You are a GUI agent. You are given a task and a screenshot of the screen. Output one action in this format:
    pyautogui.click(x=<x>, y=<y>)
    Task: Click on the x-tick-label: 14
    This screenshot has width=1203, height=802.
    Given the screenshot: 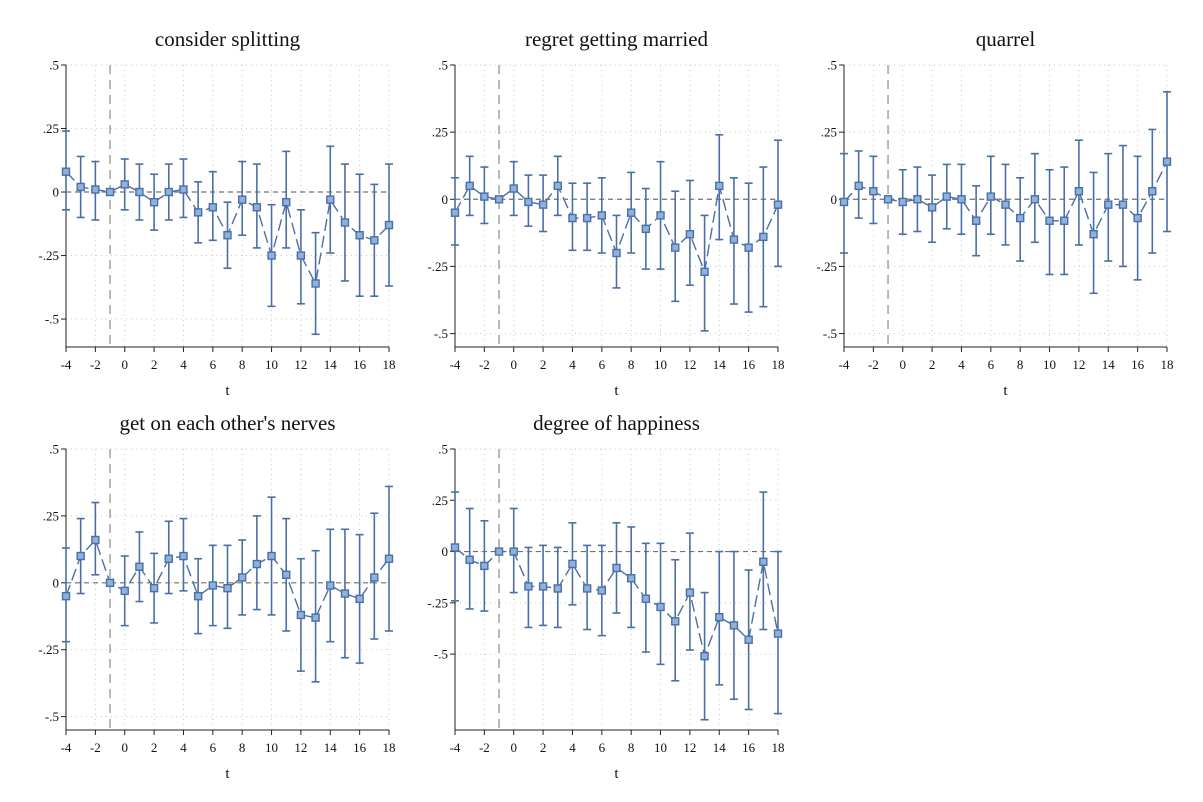 What is the action you would take?
    pyautogui.click(x=720, y=747)
    